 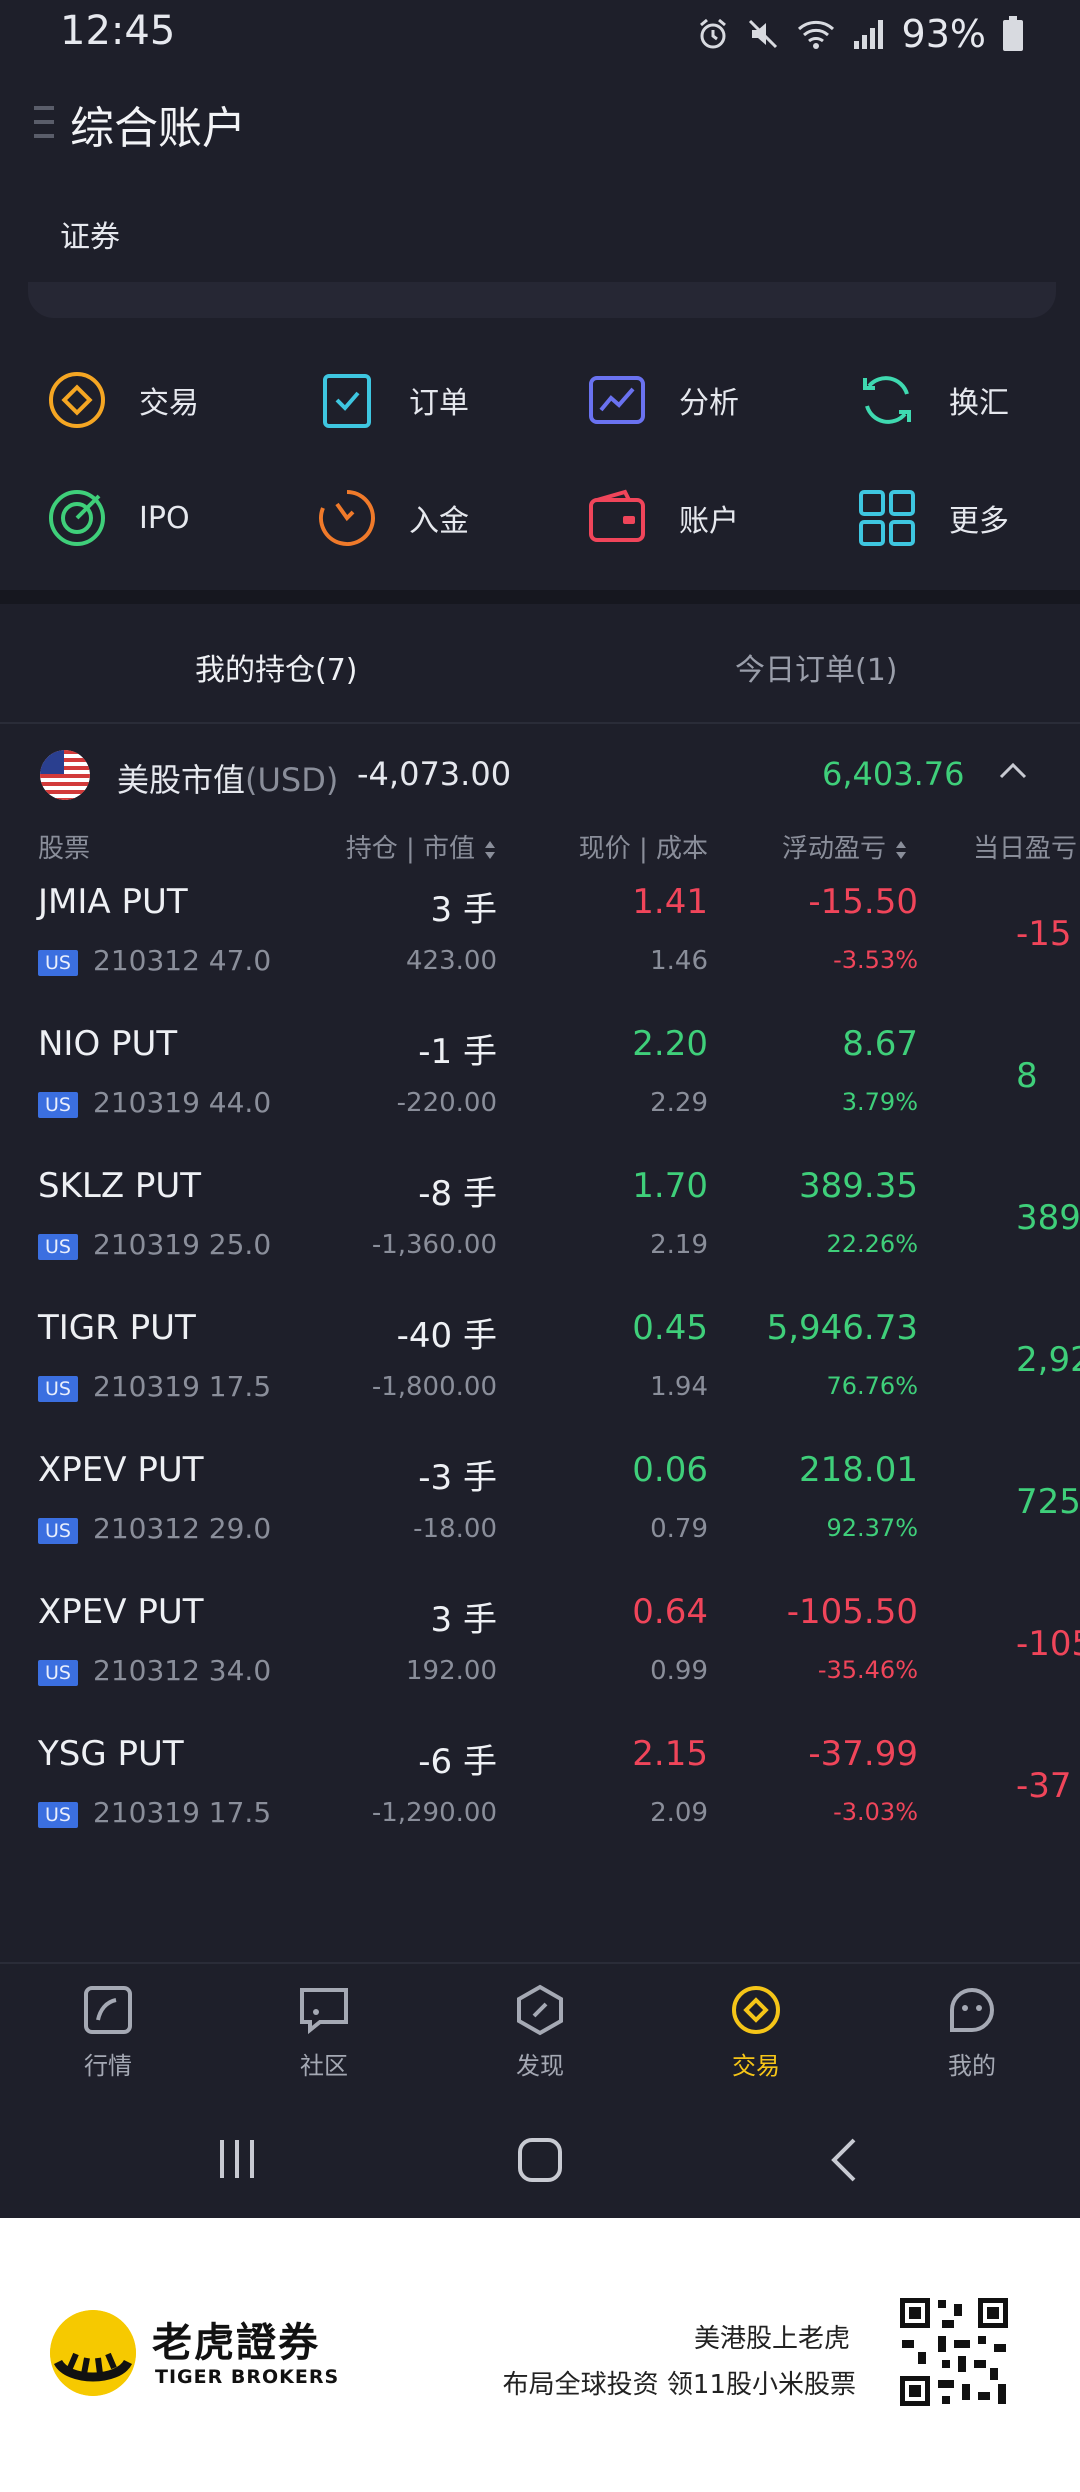 I want to click on floating-pnl-percent: -3.53%, so click(x=875, y=960).